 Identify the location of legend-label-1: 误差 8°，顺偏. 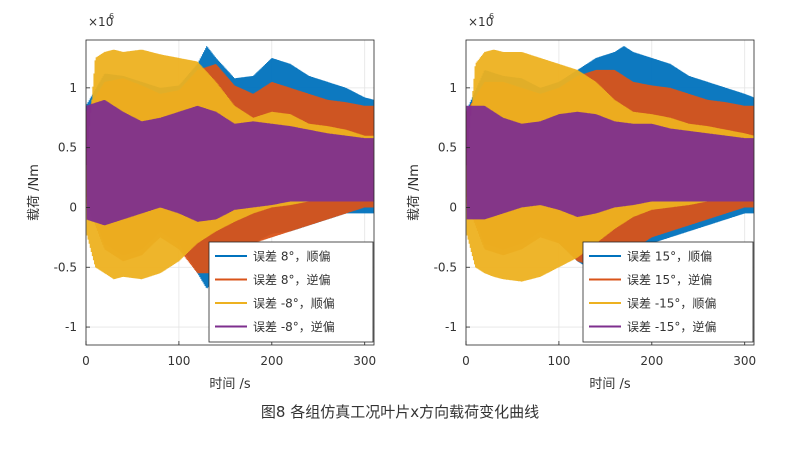
(291, 256).